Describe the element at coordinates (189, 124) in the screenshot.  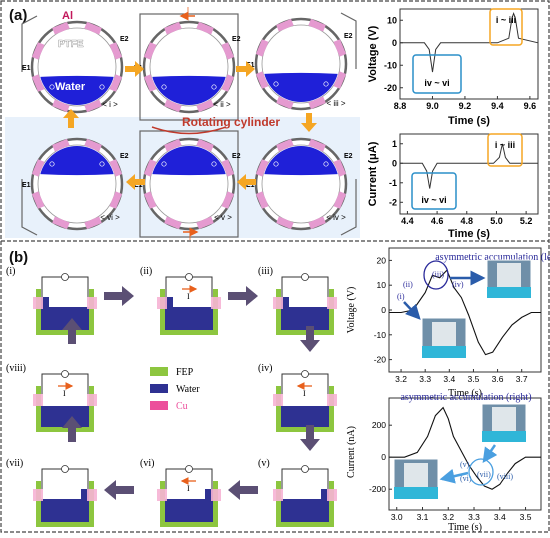
I see `current-indicators: II` at that location.